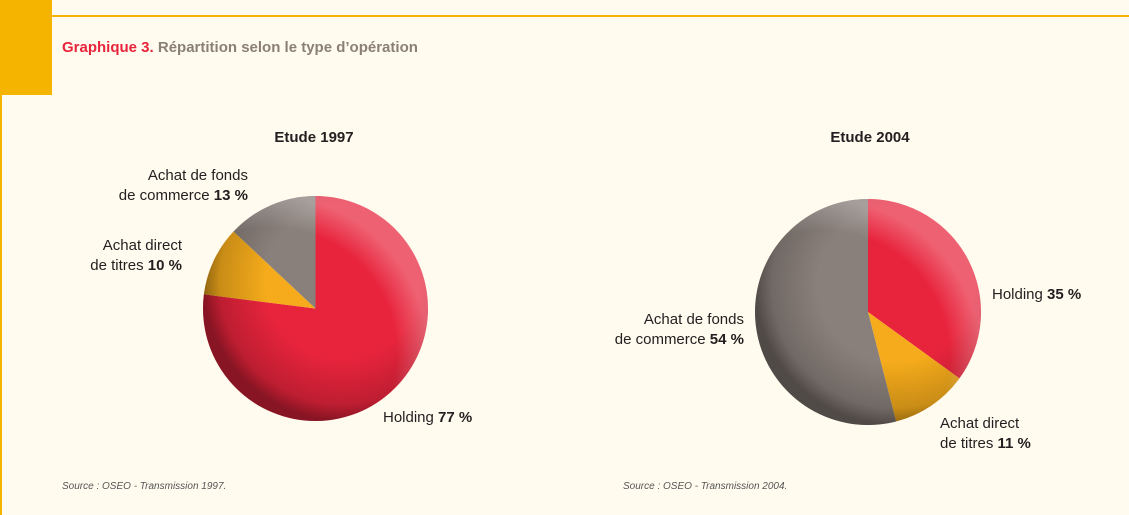 This screenshot has height=515, width=1129. I want to click on chart-2004-title: Etude 2004, so click(870, 137).